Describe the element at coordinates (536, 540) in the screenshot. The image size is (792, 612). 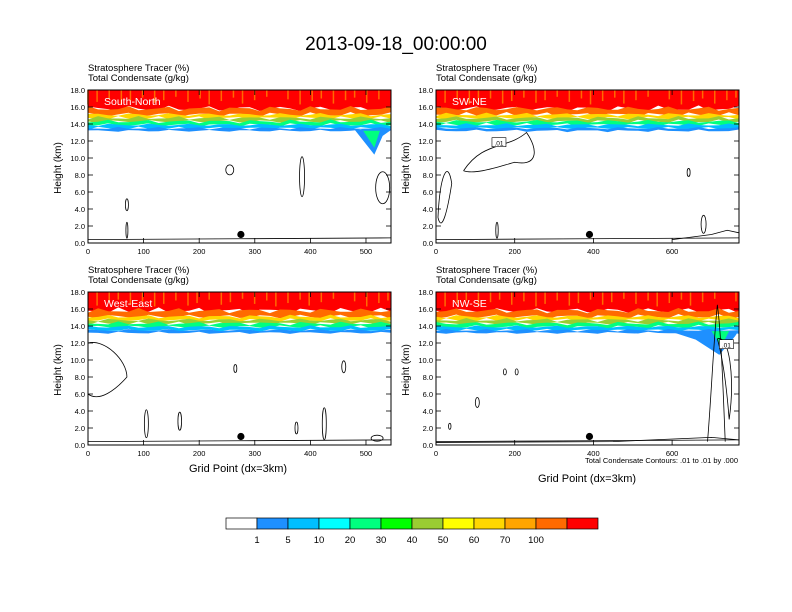
I see `colorbar-label: 100` at that location.